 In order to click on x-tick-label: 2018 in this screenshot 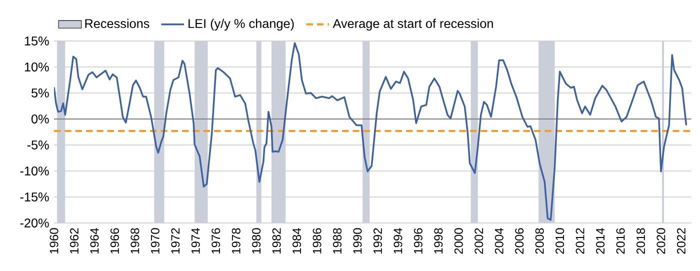, I will do `click(640, 241)`.